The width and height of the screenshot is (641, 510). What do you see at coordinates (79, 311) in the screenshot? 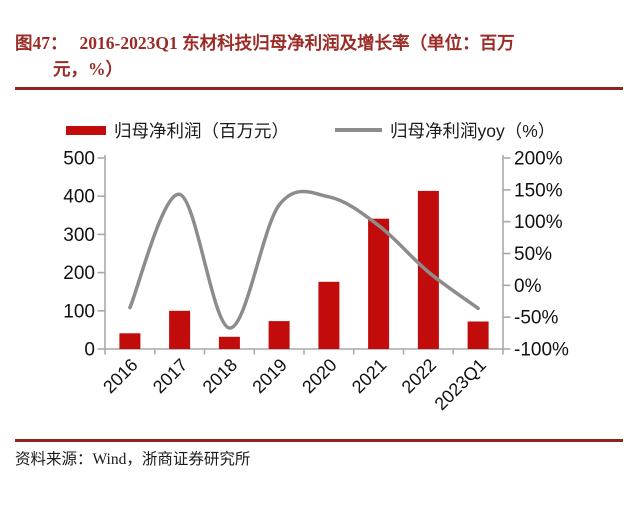
I see `left-axis-tick-label: 100` at bounding box center [79, 311].